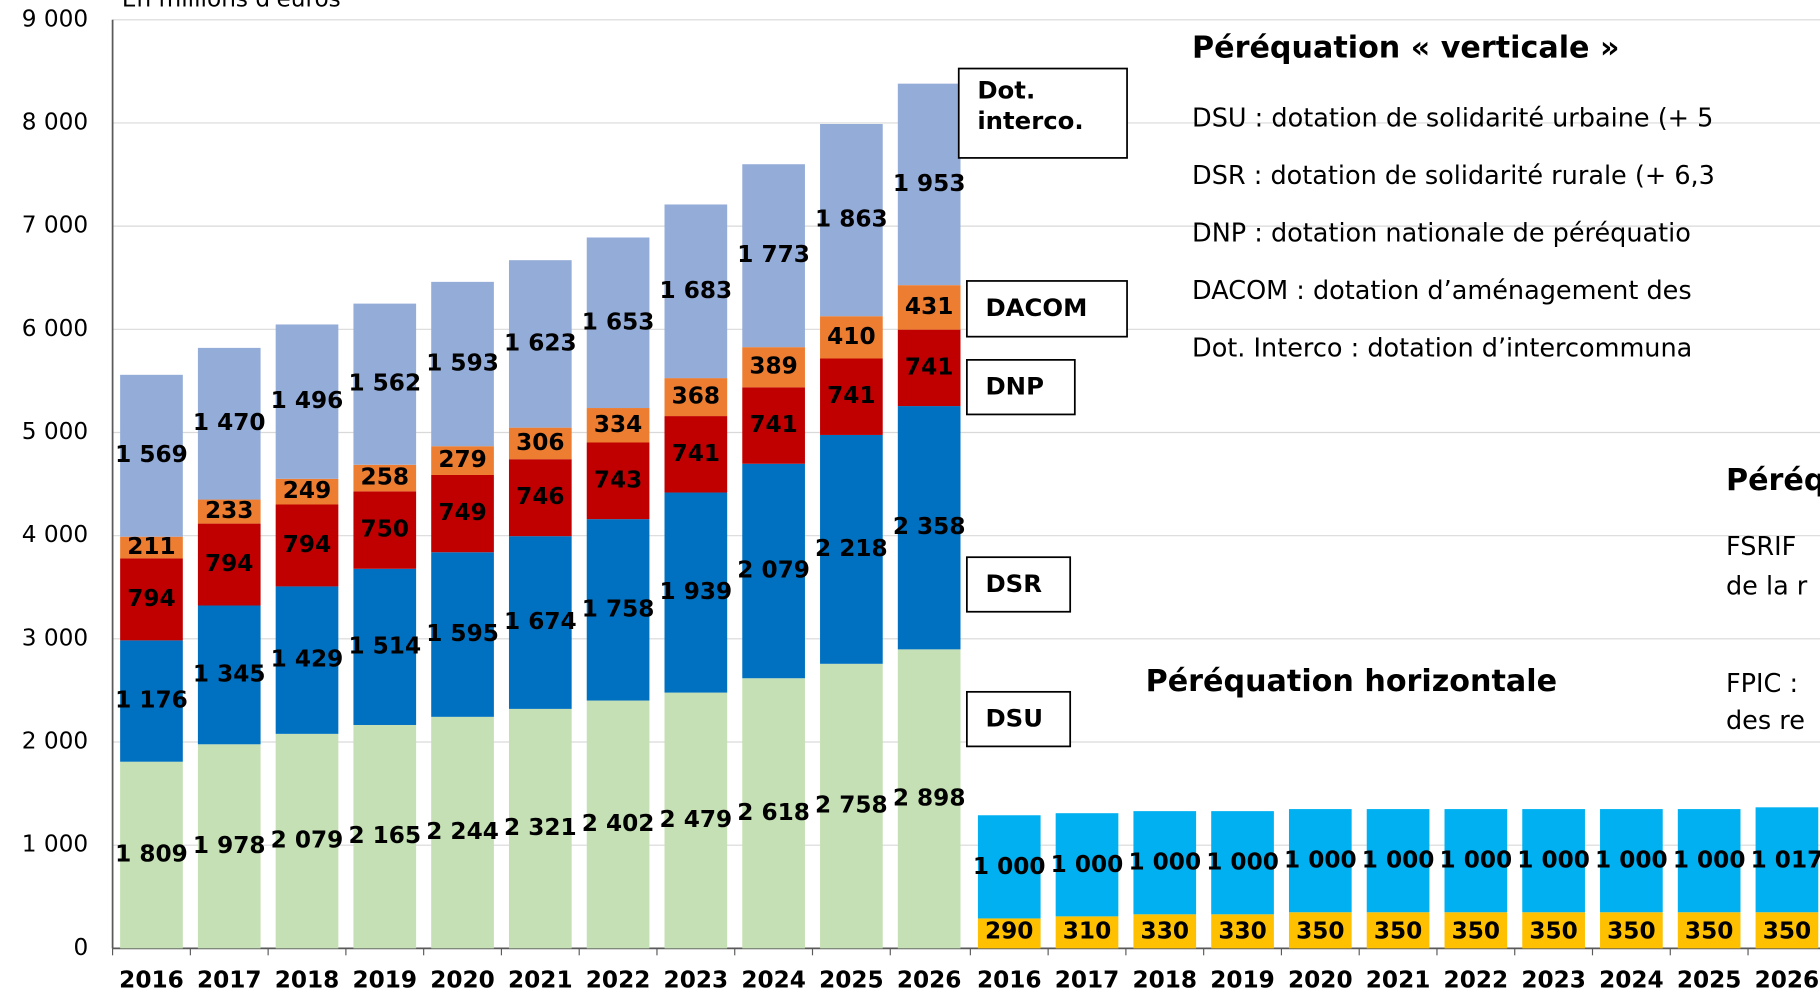 Image resolution: width=1820 pixels, height=996 pixels. What do you see at coordinates (55, 844) in the screenshot?
I see `y-tick-label: 1 000` at bounding box center [55, 844].